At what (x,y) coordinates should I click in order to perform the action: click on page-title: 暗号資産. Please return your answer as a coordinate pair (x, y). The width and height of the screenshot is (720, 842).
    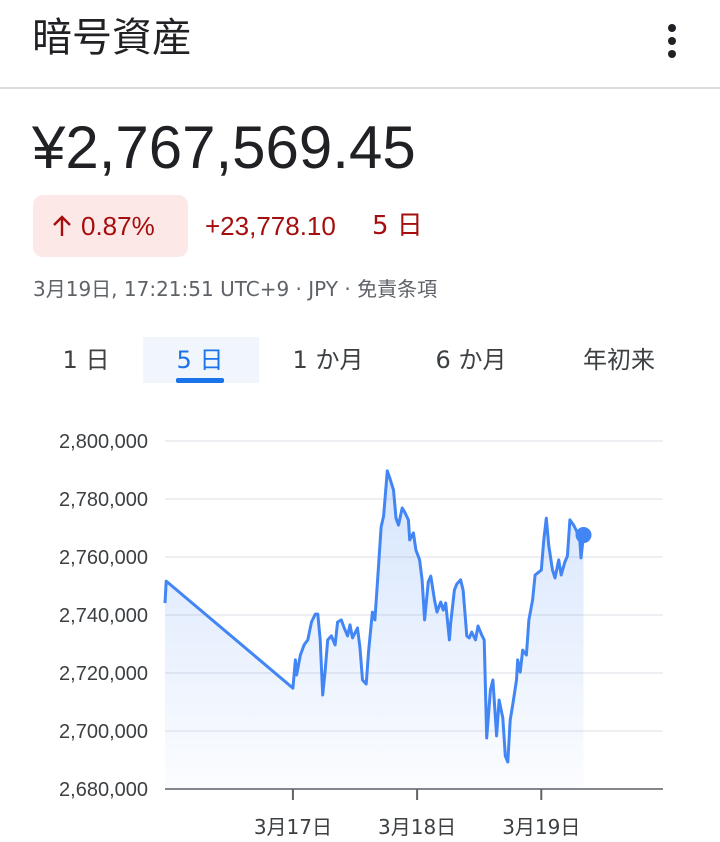
    Looking at the image, I should click on (112, 38).